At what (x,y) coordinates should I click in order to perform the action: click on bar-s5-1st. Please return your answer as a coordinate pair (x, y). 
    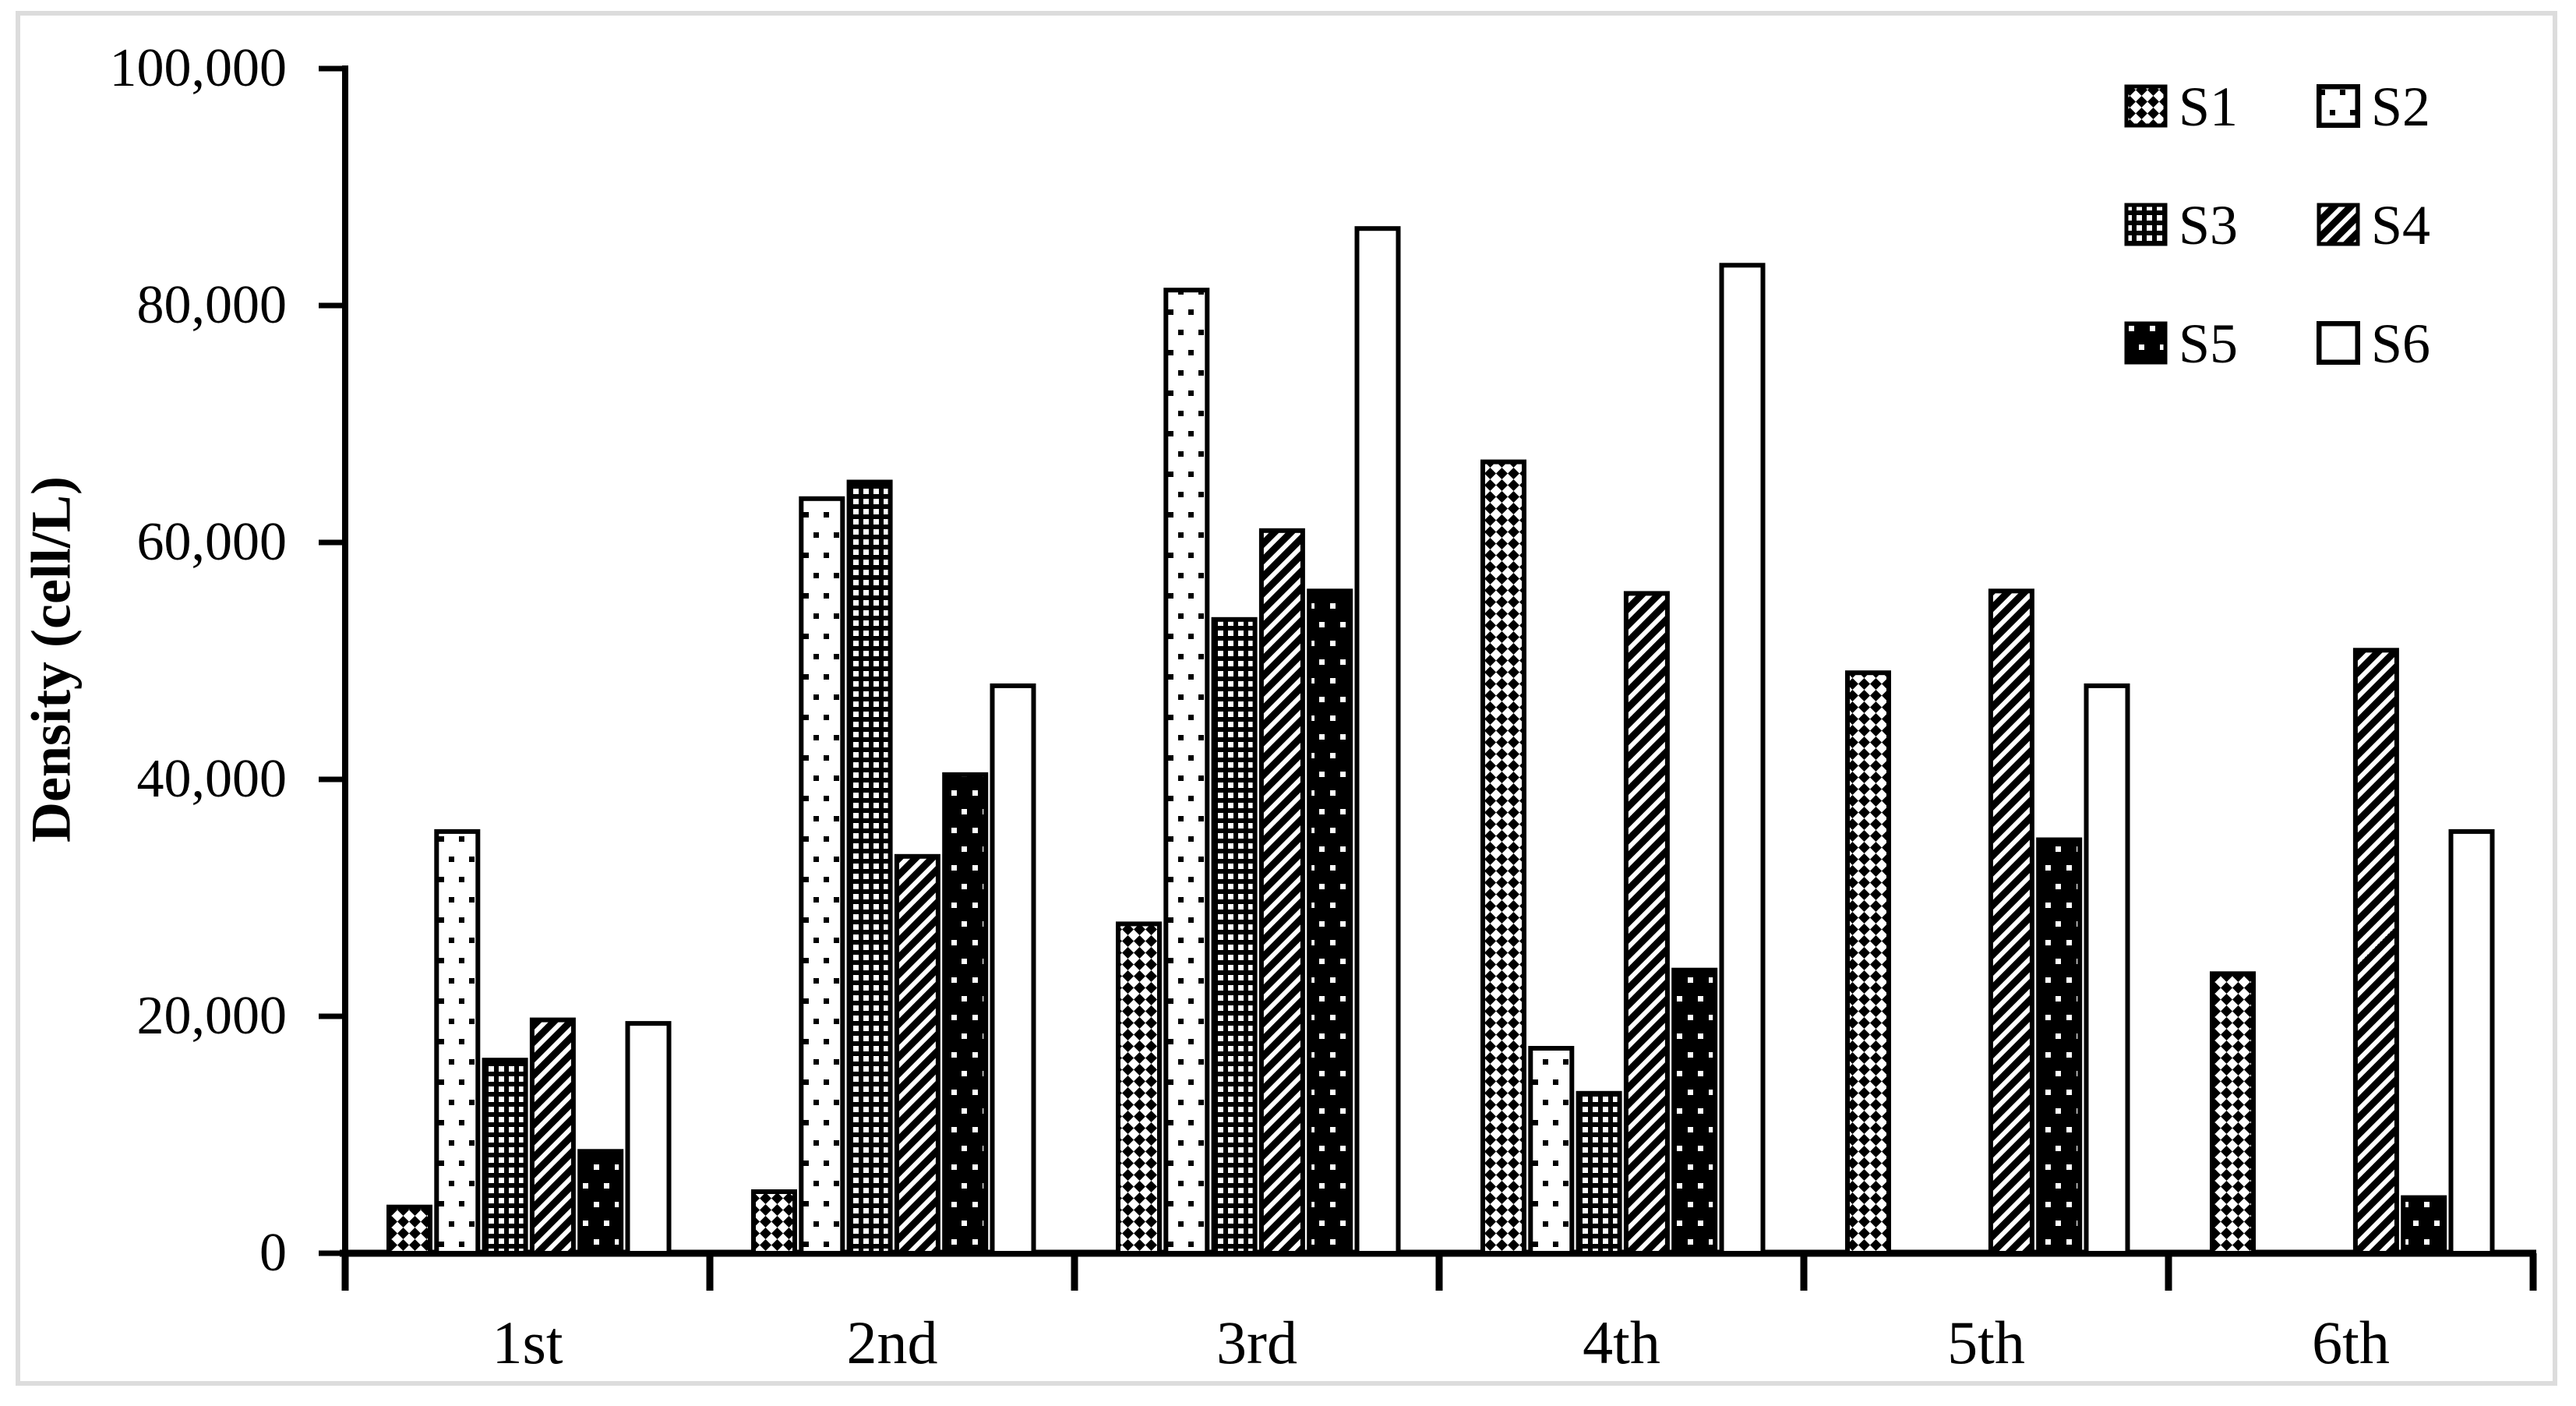
    Looking at the image, I should click on (600, 1202).